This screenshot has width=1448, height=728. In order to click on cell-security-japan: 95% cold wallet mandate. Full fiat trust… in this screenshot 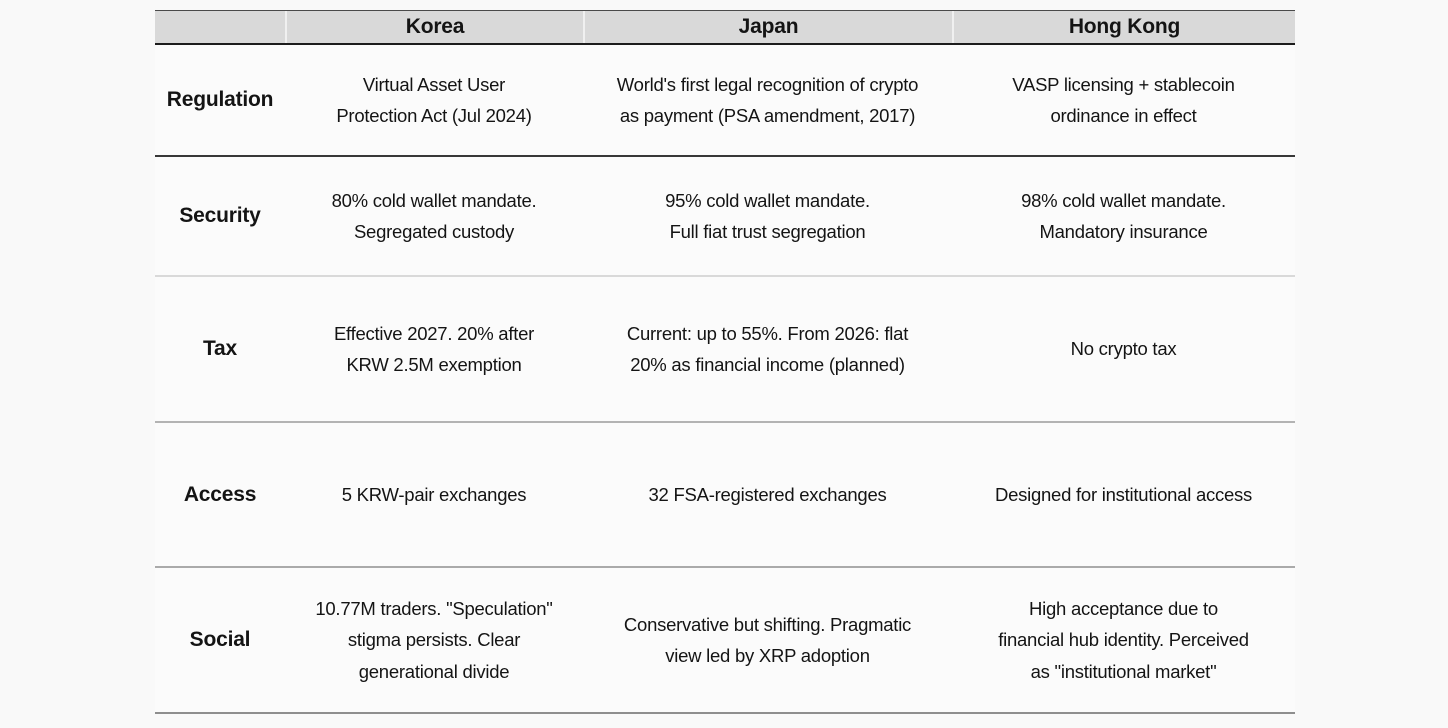, I will do `click(767, 216)`.